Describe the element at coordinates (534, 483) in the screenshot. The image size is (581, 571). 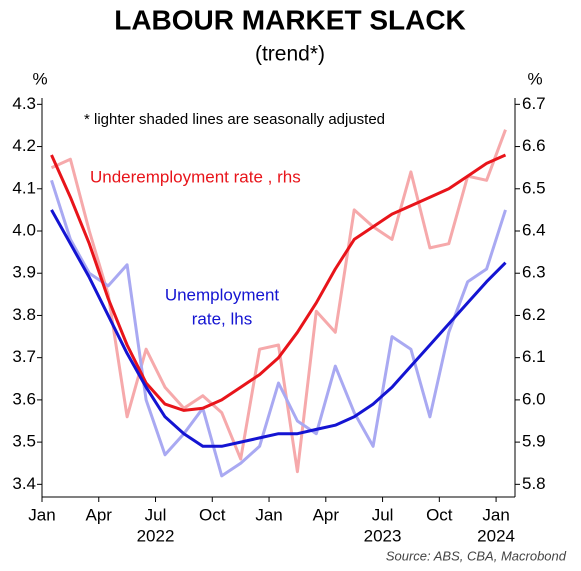
I see `y2-tick-label: 5.8` at that location.